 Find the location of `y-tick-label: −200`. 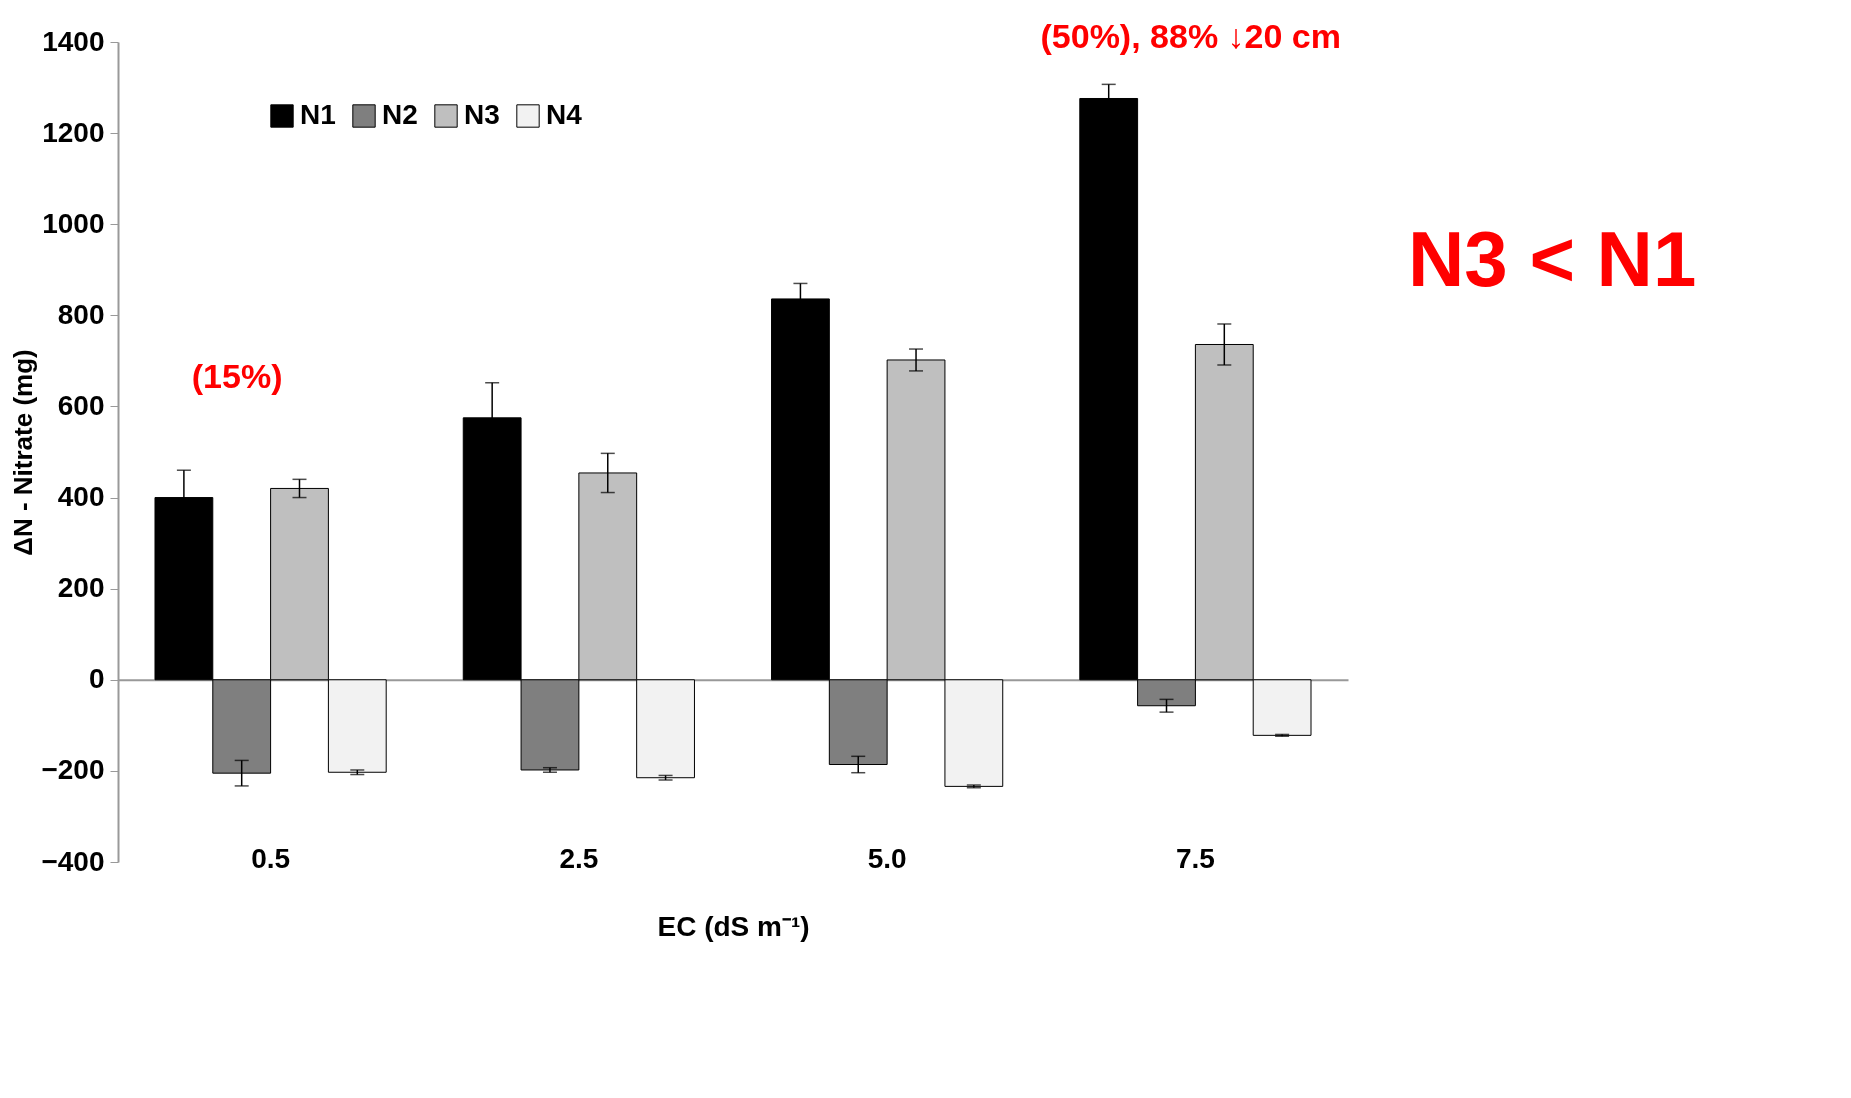

y-tick-label: −200 is located at coordinates (73, 770).